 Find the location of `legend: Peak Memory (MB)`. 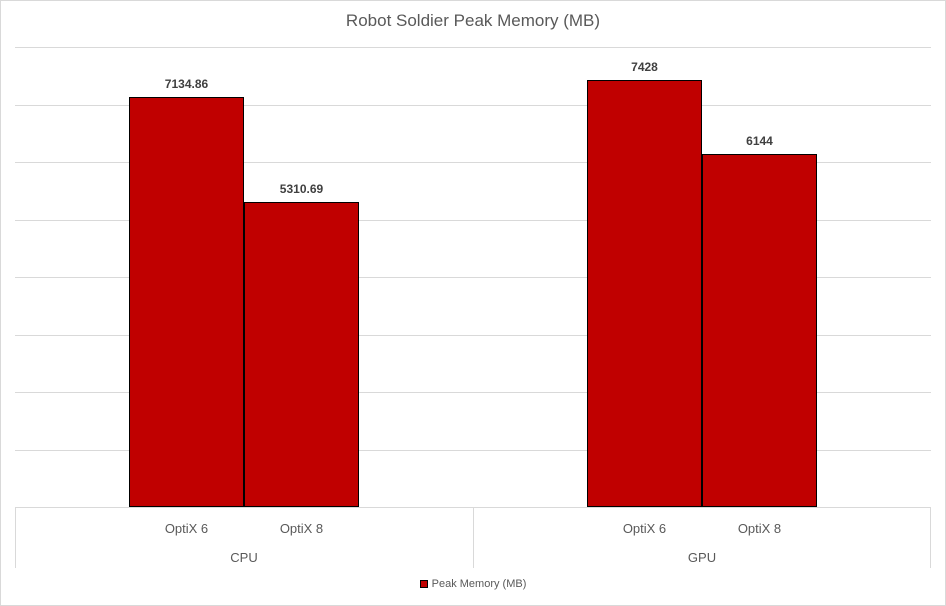

legend: Peak Memory (MB) is located at coordinates (473, 584).